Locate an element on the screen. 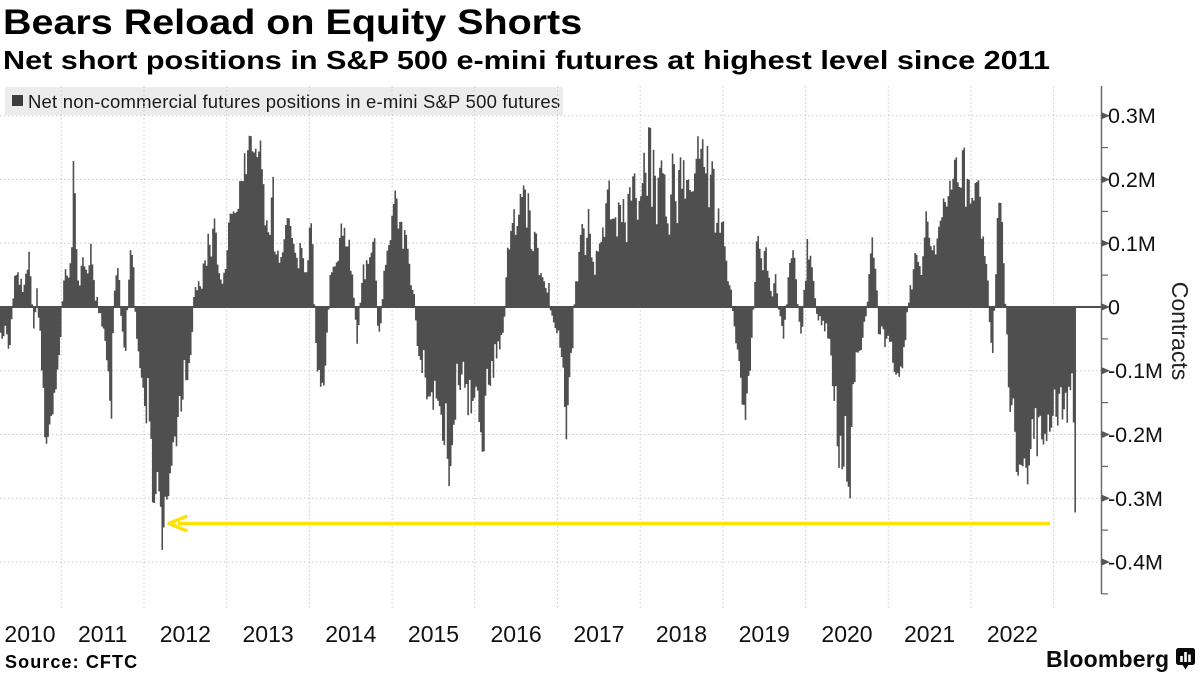  svg-text: 2017 is located at coordinates (598, 634).